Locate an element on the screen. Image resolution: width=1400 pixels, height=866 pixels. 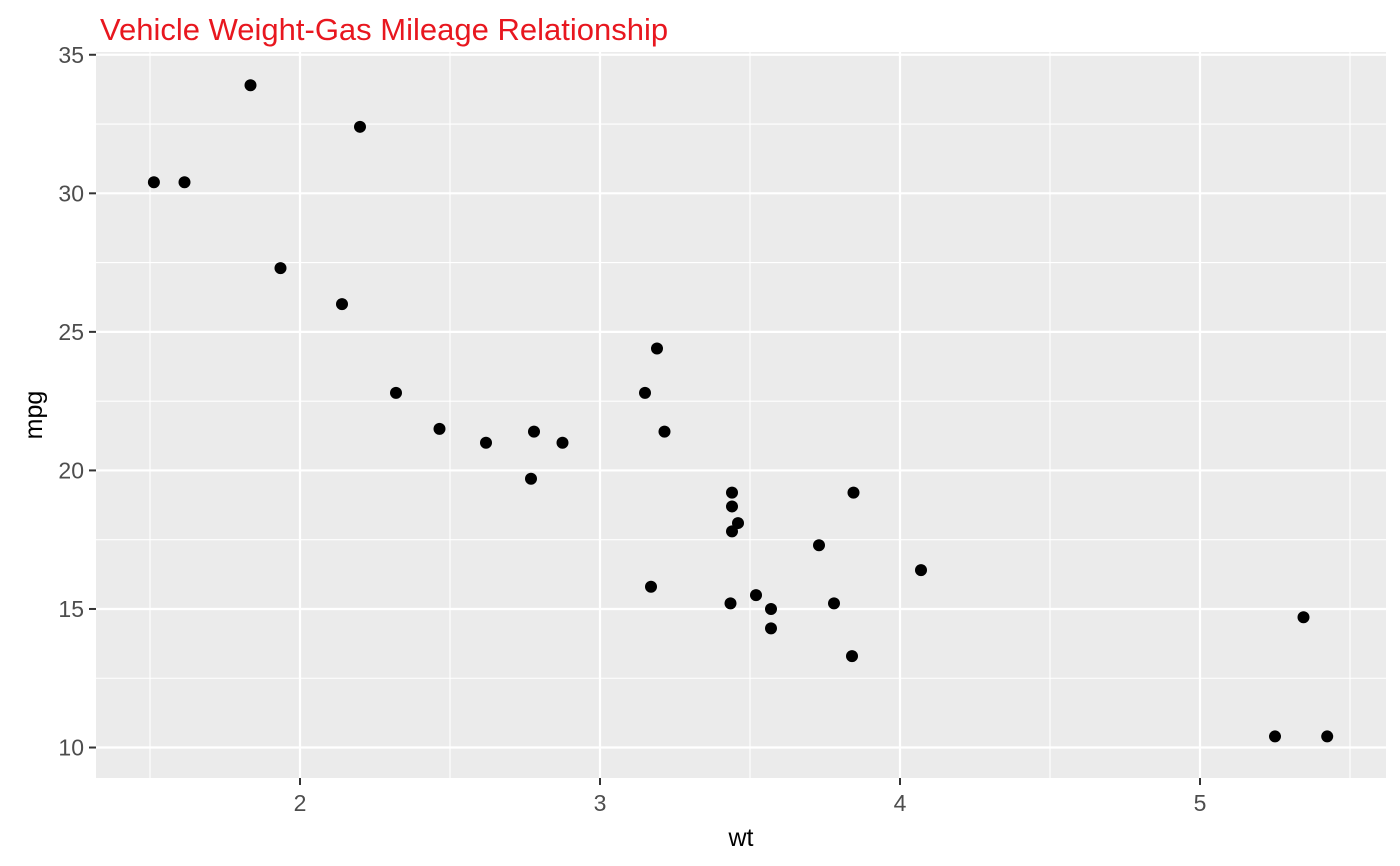
y-tick-label: 20 is located at coordinates (71, 470).